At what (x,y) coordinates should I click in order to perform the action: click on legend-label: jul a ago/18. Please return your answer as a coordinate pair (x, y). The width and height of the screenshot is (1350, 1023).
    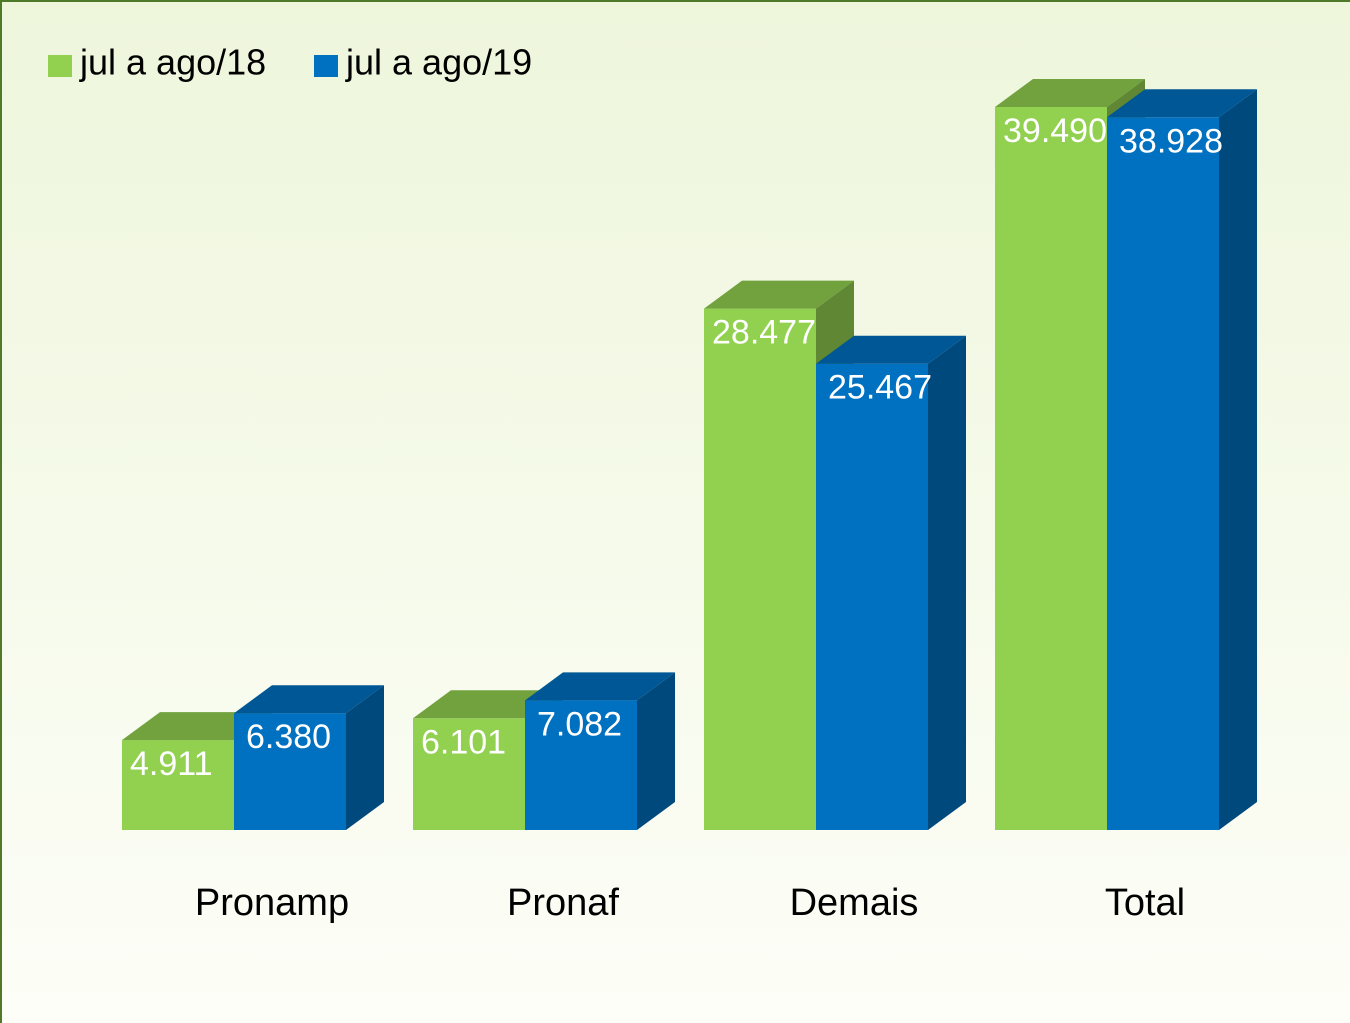
    Looking at the image, I should click on (172, 62).